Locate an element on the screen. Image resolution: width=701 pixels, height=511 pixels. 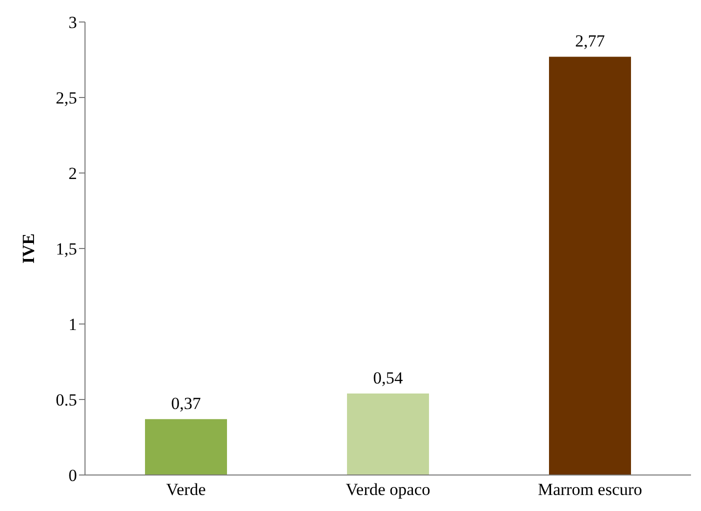
y-axis-title: IVE is located at coordinates (28, 248).